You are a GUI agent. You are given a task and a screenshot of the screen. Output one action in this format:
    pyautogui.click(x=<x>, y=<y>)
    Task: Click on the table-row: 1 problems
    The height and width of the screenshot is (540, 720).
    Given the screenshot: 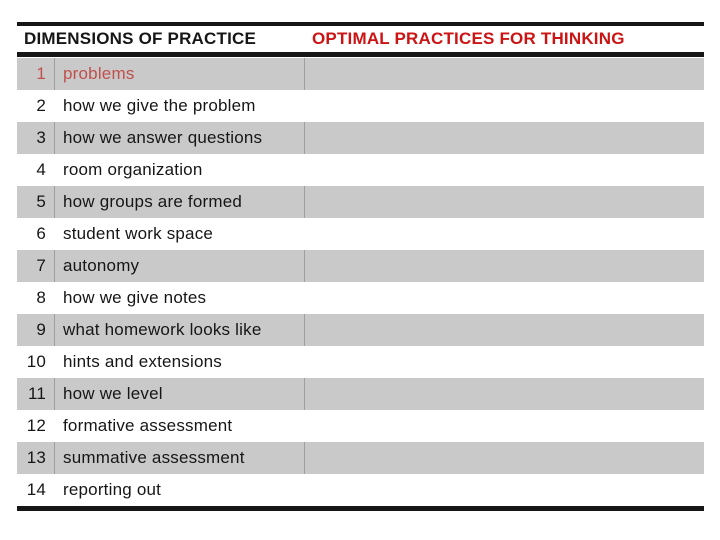 What is the action you would take?
    pyautogui.click(x=360, y=74)
    